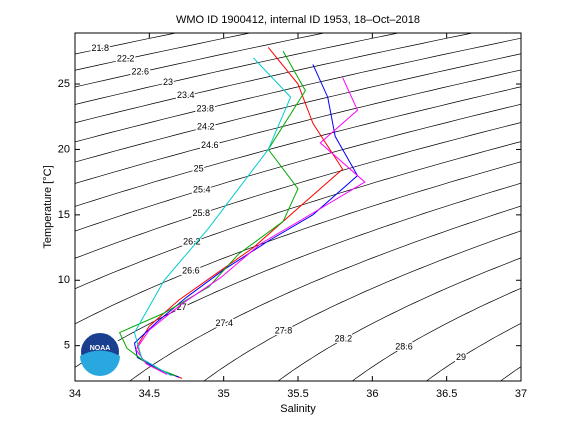 This screenshot has height=432, width=576. Describe the element at coordinates (202, 213) in the screenshot. I see `isopycnal-label: 25.8` at that location.